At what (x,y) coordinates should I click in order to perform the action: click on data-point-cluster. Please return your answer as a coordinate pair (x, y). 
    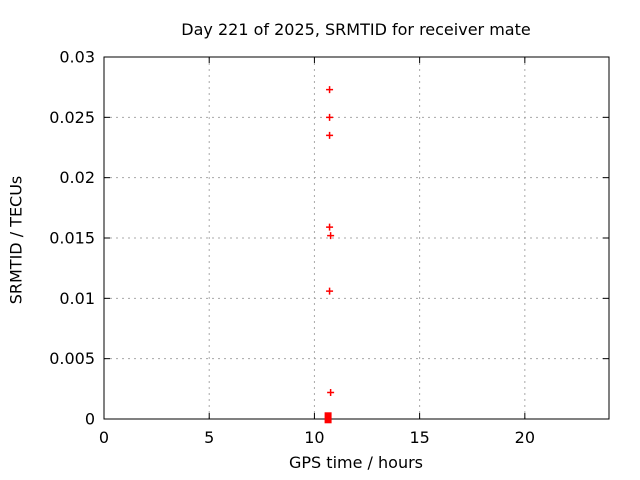
    Looking at the image, I should click on (328, 418).